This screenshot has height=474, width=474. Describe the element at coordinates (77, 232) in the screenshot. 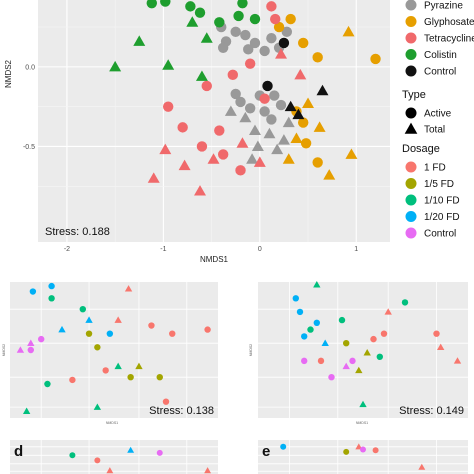

I see `panel-a-stress-label: Stress: 0.188` at that location.